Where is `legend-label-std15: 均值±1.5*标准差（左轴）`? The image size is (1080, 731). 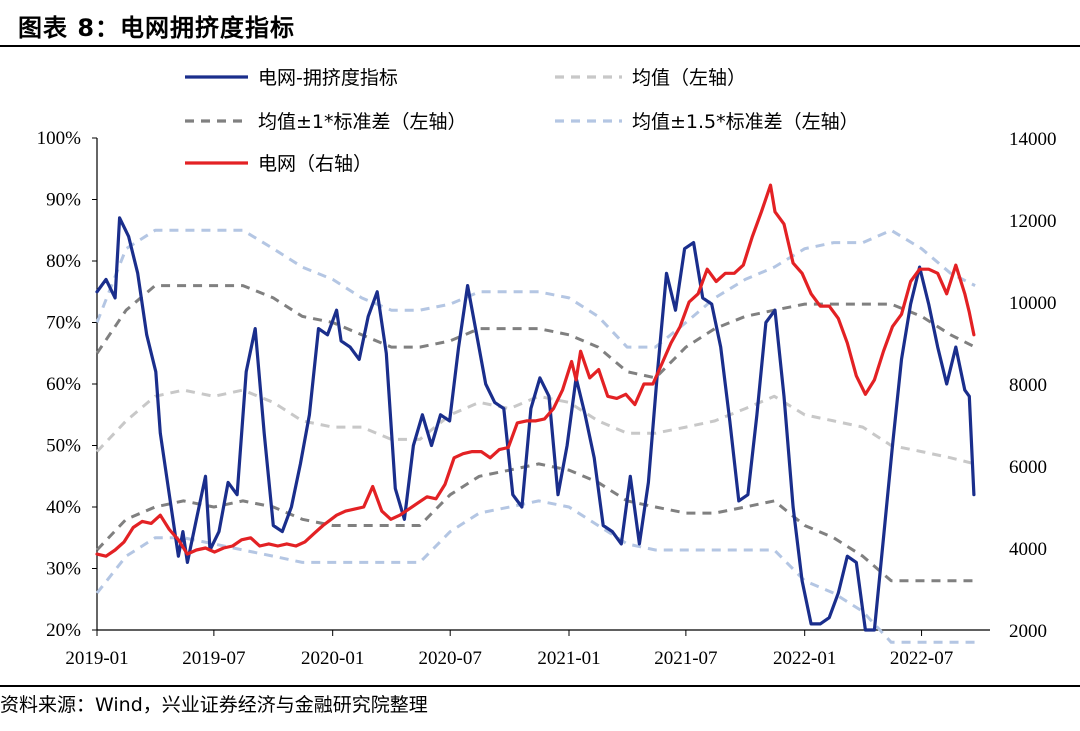 legend-label-std15: 均值±1.5*标准差（左轴） is located at coordinates (745, 122).